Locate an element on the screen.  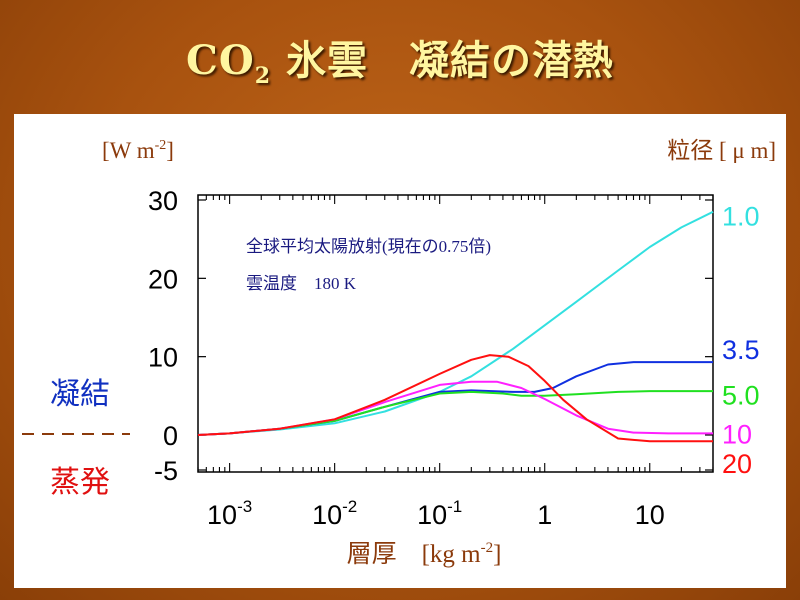
y-tick-label: 30 is located at coordinates (163, 201).